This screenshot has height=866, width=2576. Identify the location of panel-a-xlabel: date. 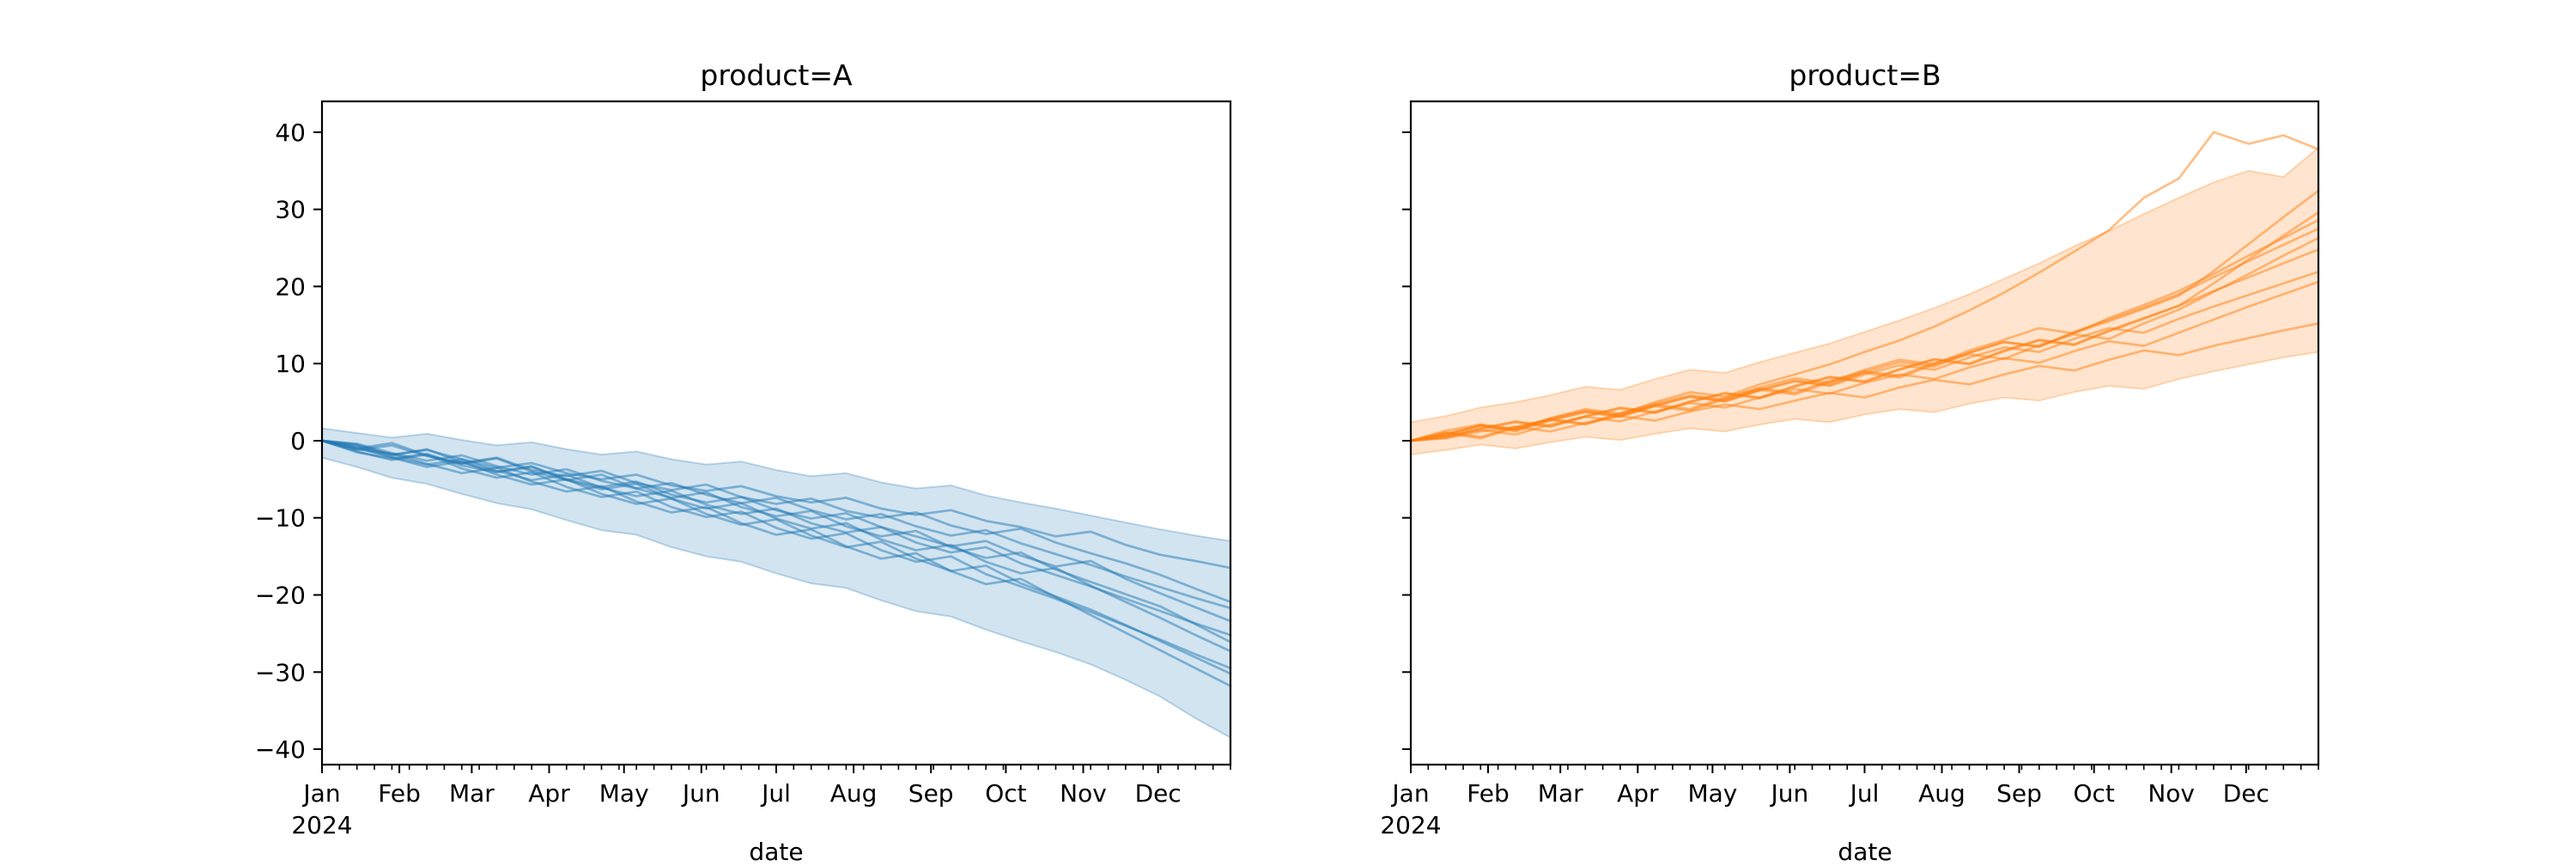
(777, 852).